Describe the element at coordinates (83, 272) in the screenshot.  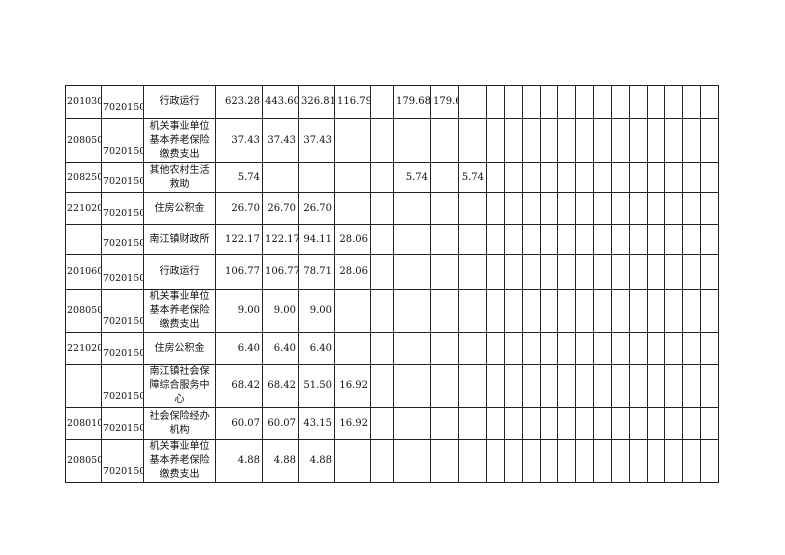
I see `subject-code: 2010601` at that location.